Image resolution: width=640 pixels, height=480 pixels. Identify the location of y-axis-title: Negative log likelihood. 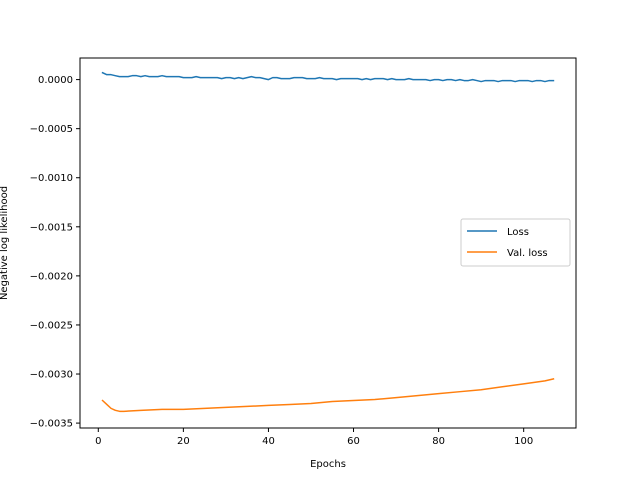
(5, 243).